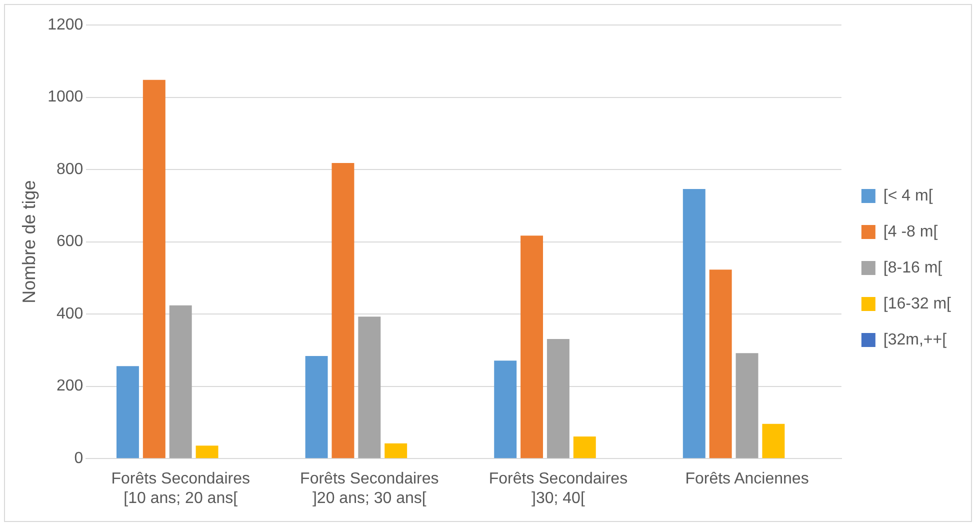  Describe the element at coordinates (917, 303) in the screenshot. I see `legend-label: [16-32 m[` at that location.